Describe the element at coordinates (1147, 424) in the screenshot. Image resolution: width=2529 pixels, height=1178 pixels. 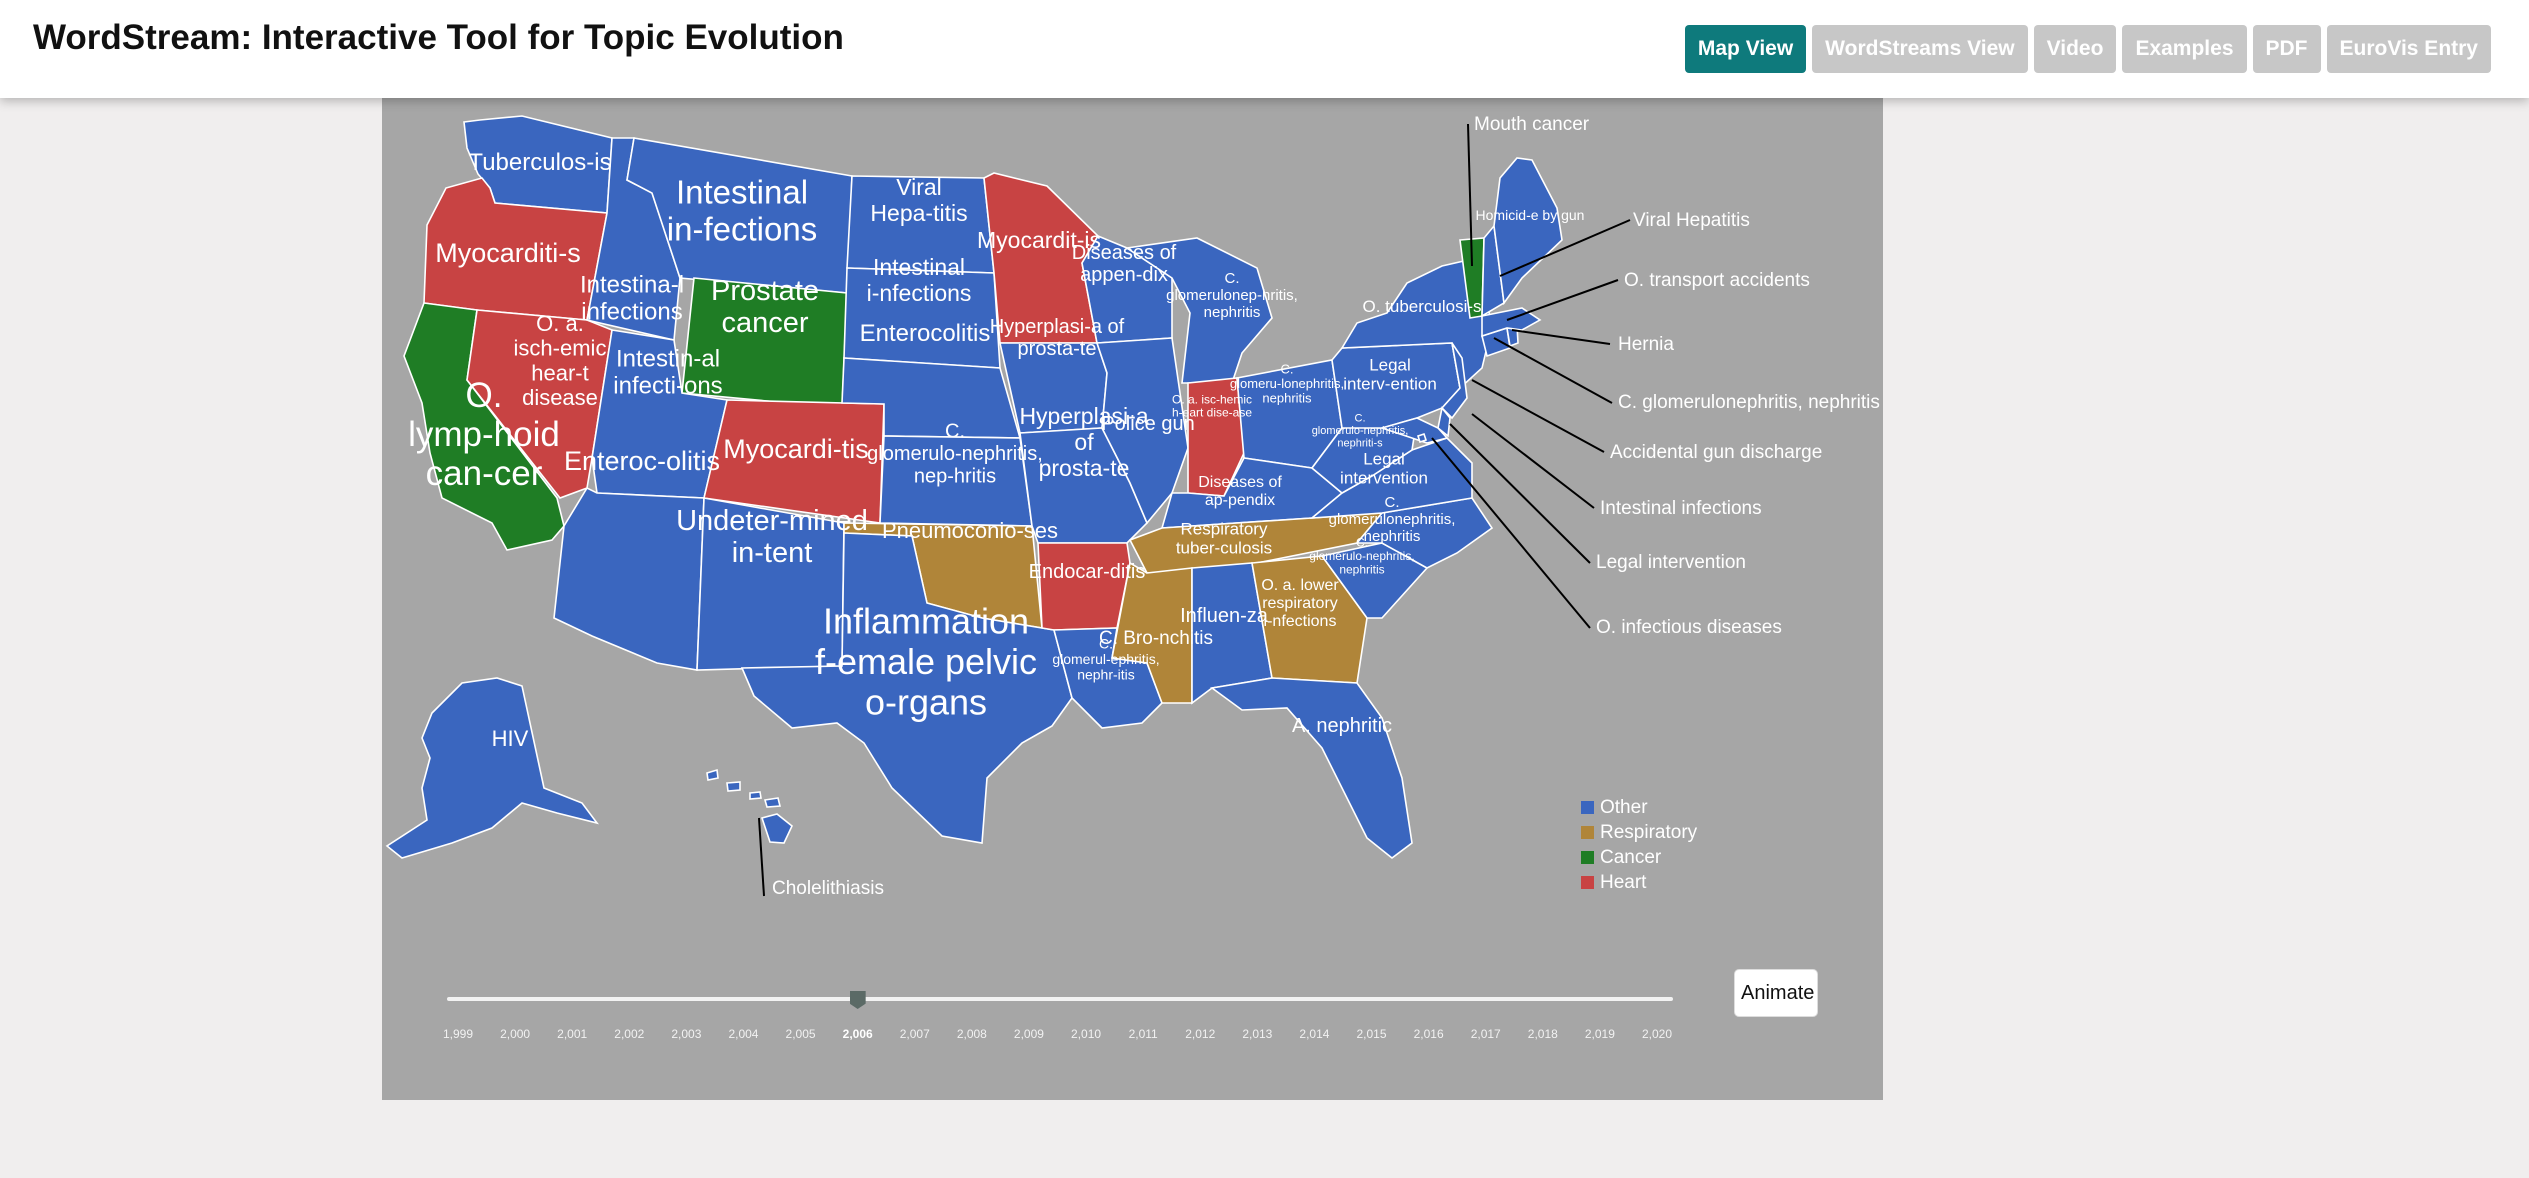
I see `state-label-il: Police gun` at that location.